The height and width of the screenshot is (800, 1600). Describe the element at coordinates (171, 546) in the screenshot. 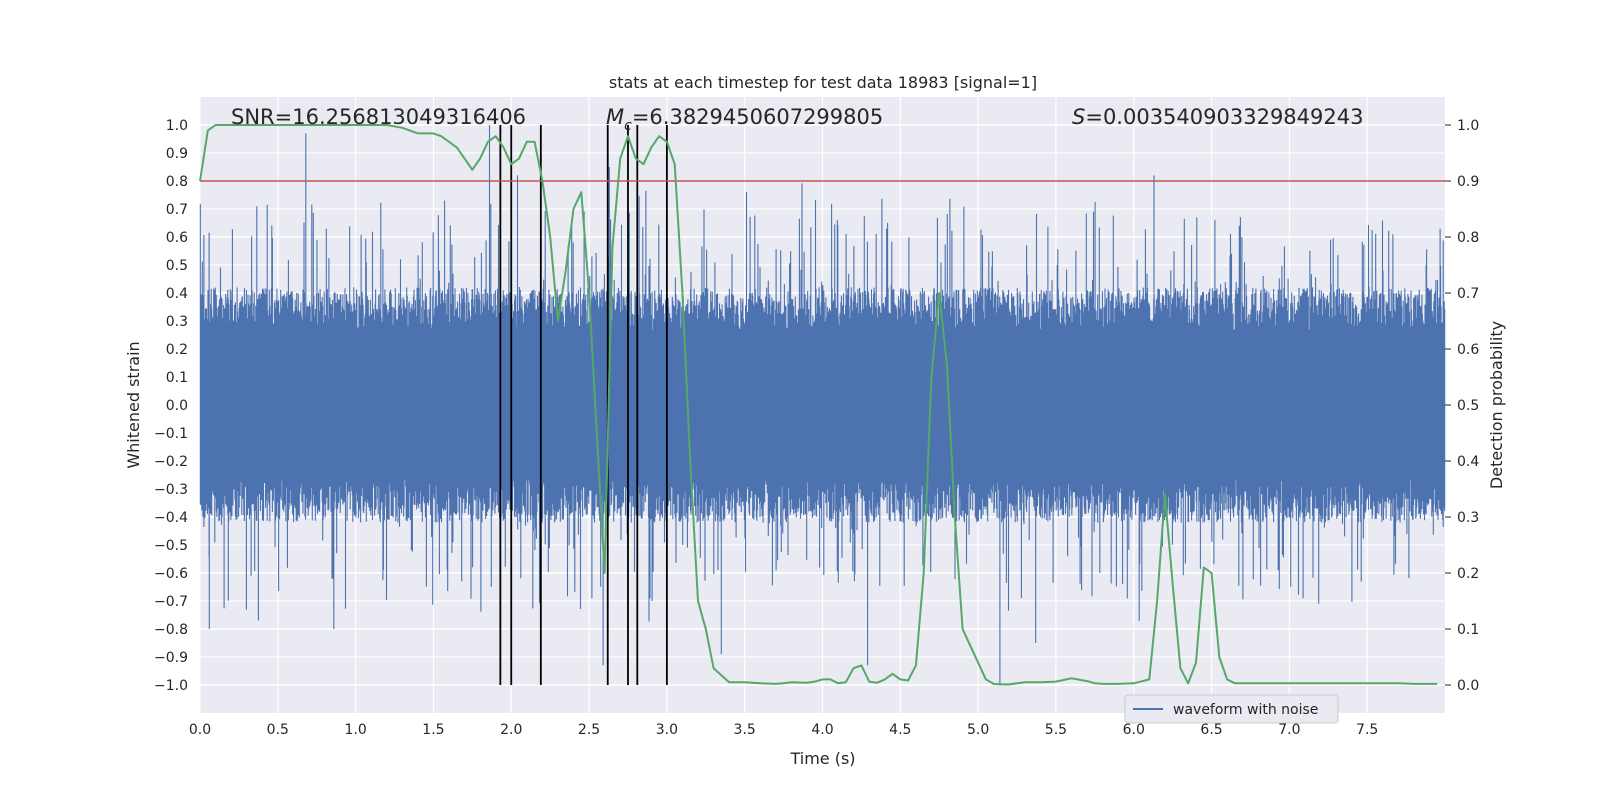

I see `y-tick-label-left: −0.5` at that location.